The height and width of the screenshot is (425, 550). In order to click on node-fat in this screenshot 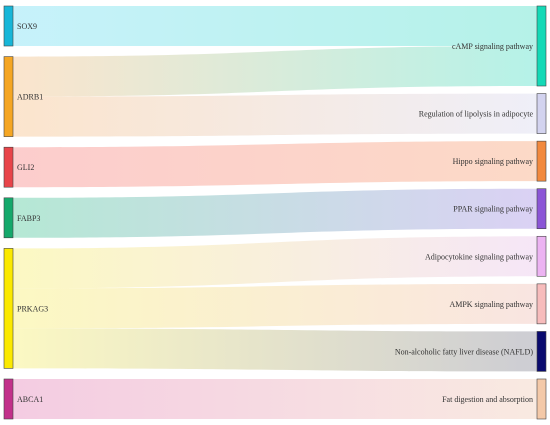, I will do `click(541, 399)`.